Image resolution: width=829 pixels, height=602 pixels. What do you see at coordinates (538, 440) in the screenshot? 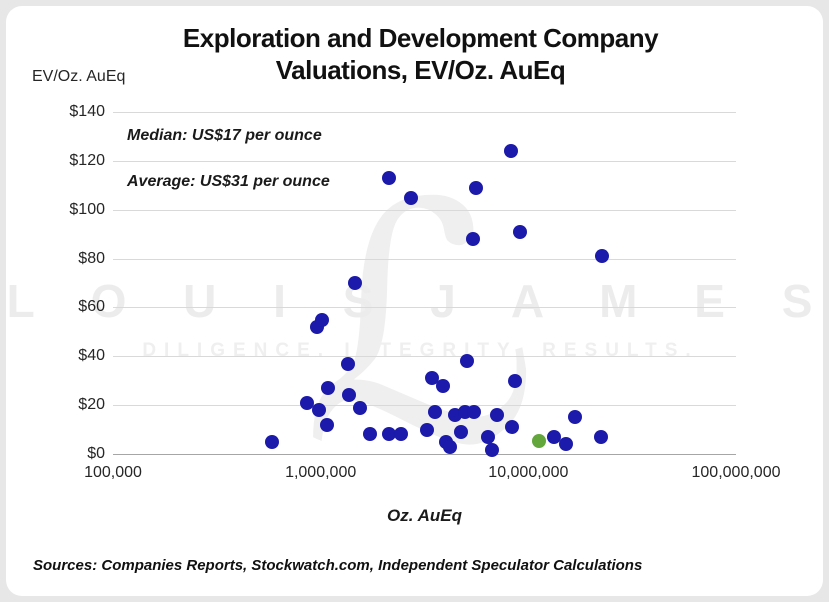
I see `highlighted-data-point` at bounding box center [538, 440].